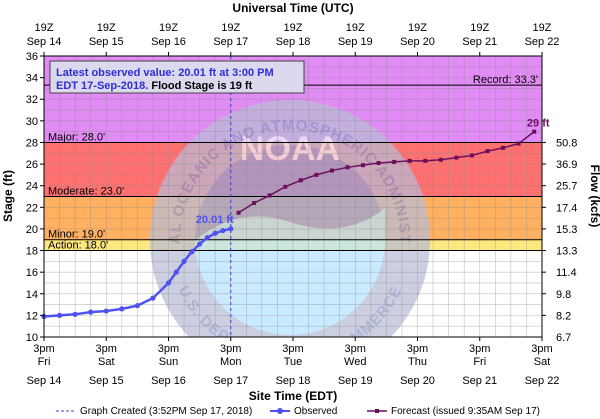 The width and height of the screenshot is (600, 419). What do you see at coordinates (168, 42) in the screenshot?
I see `top-tick-date: Sep 16` at bounding box center [168, 42].